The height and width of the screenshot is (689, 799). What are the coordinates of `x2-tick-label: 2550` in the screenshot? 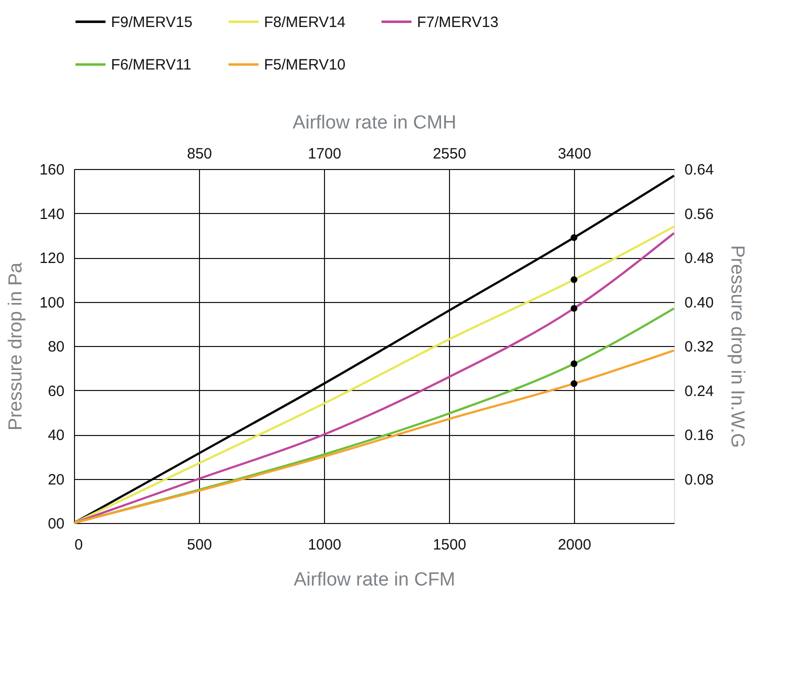 It's located at (449, 154).